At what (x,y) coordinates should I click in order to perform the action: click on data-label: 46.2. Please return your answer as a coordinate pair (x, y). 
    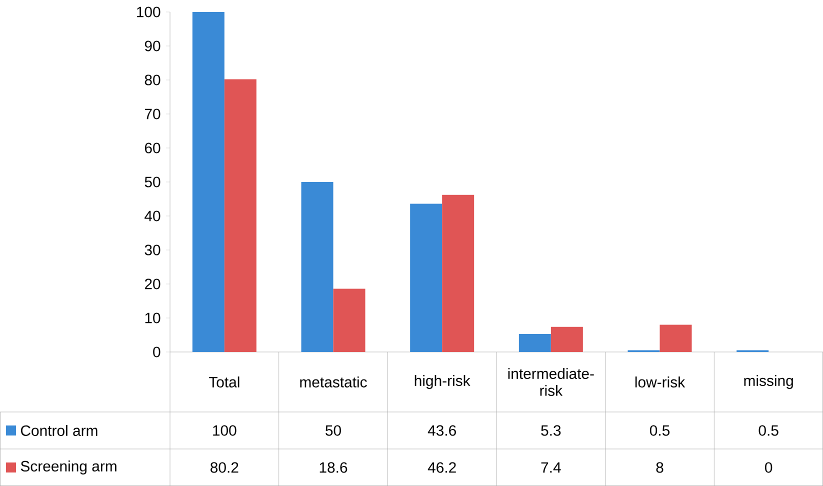
    Looking at the image, I should click on (442, 467).